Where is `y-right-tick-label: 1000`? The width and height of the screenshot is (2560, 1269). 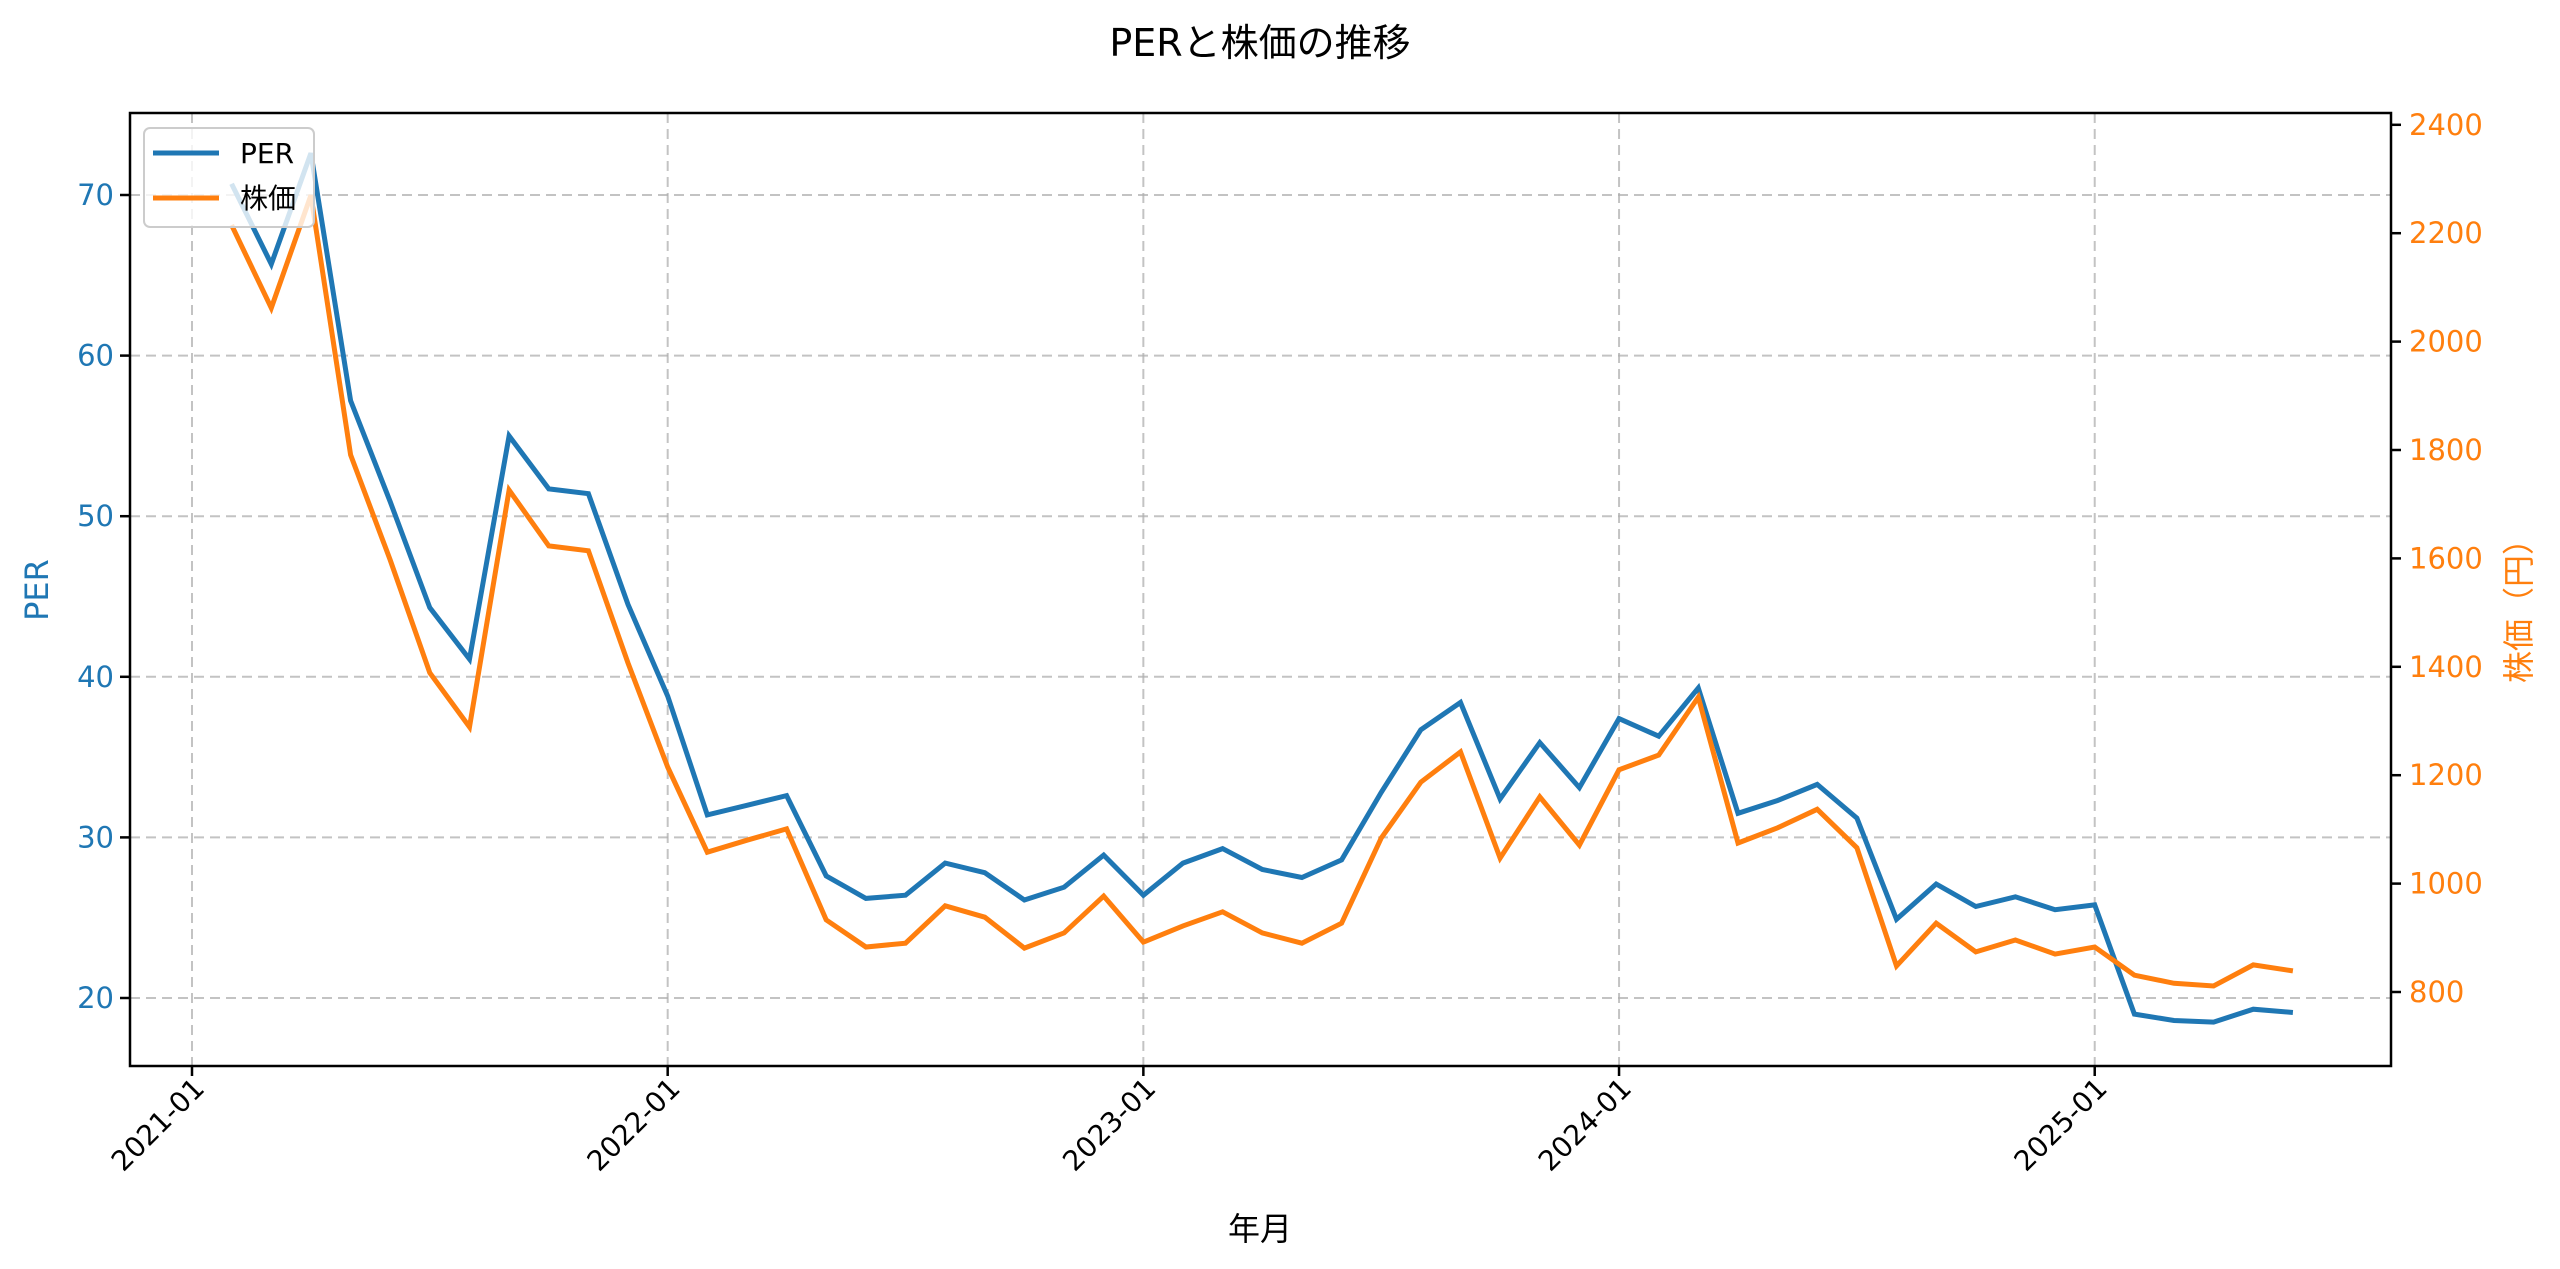
y-right-tick-label: 1000 is located at coordinates (2446, 884).